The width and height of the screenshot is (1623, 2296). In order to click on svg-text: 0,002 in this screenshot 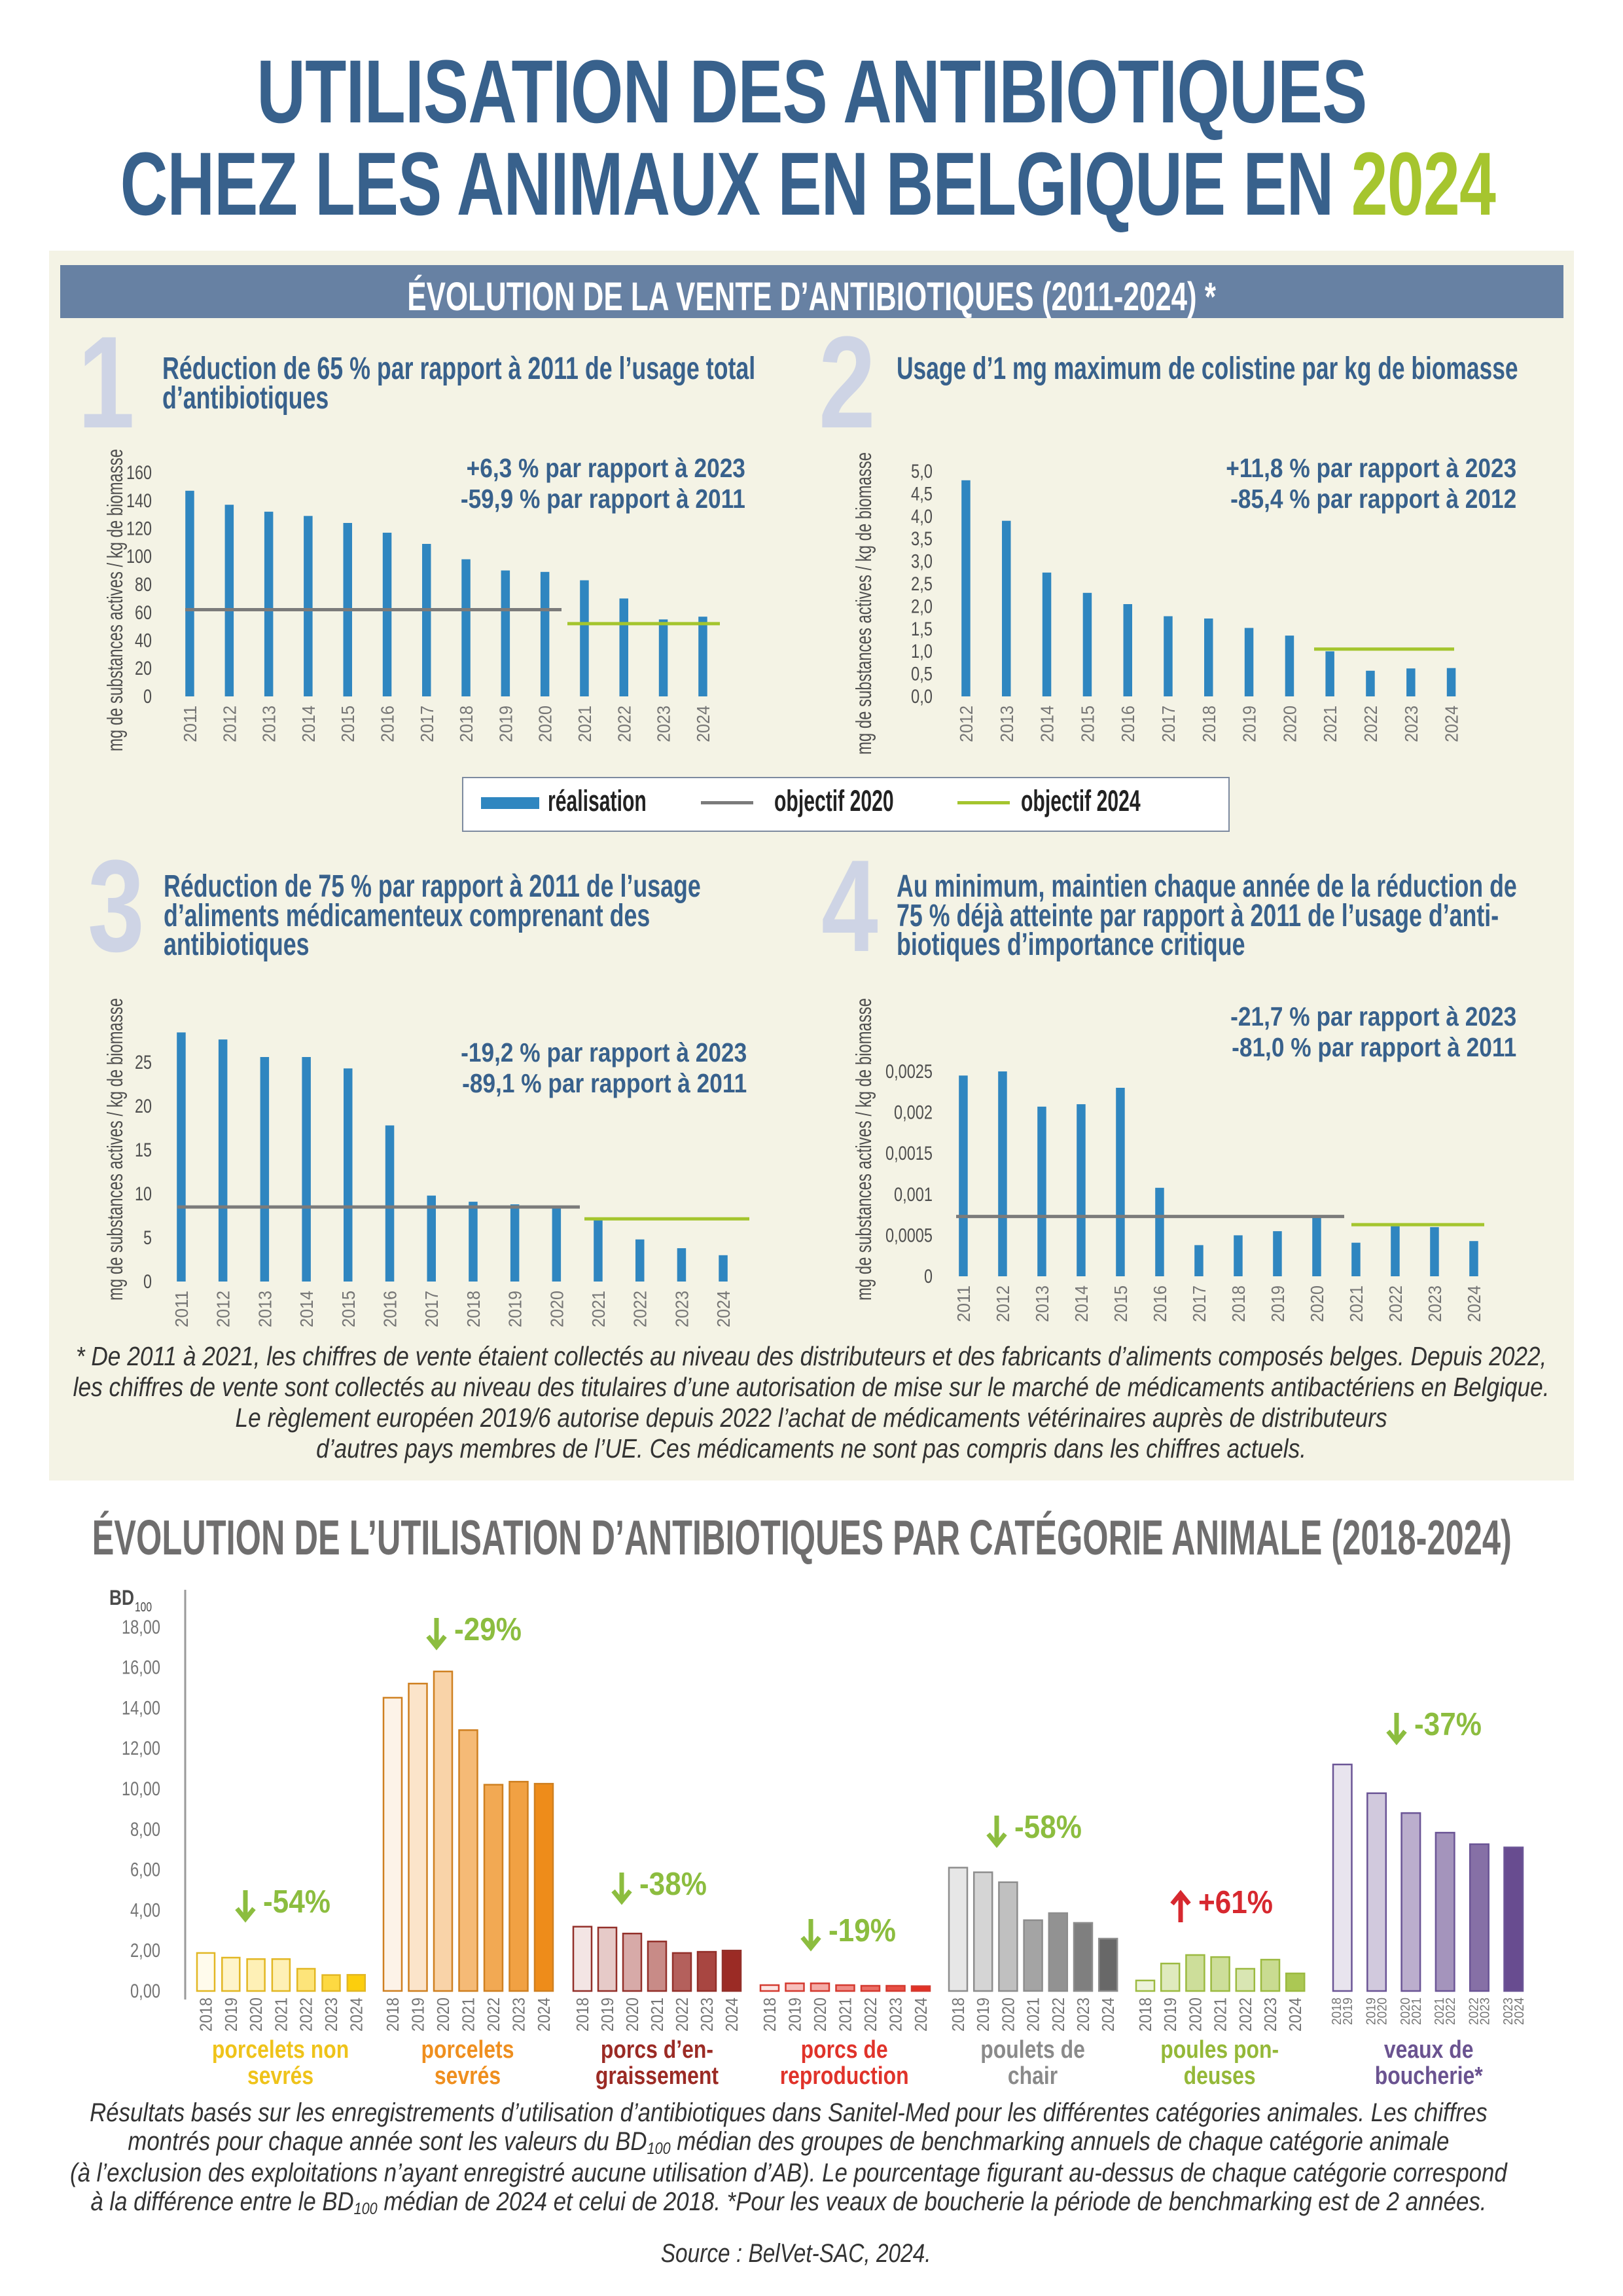, I will do `click(913, 1113)`.